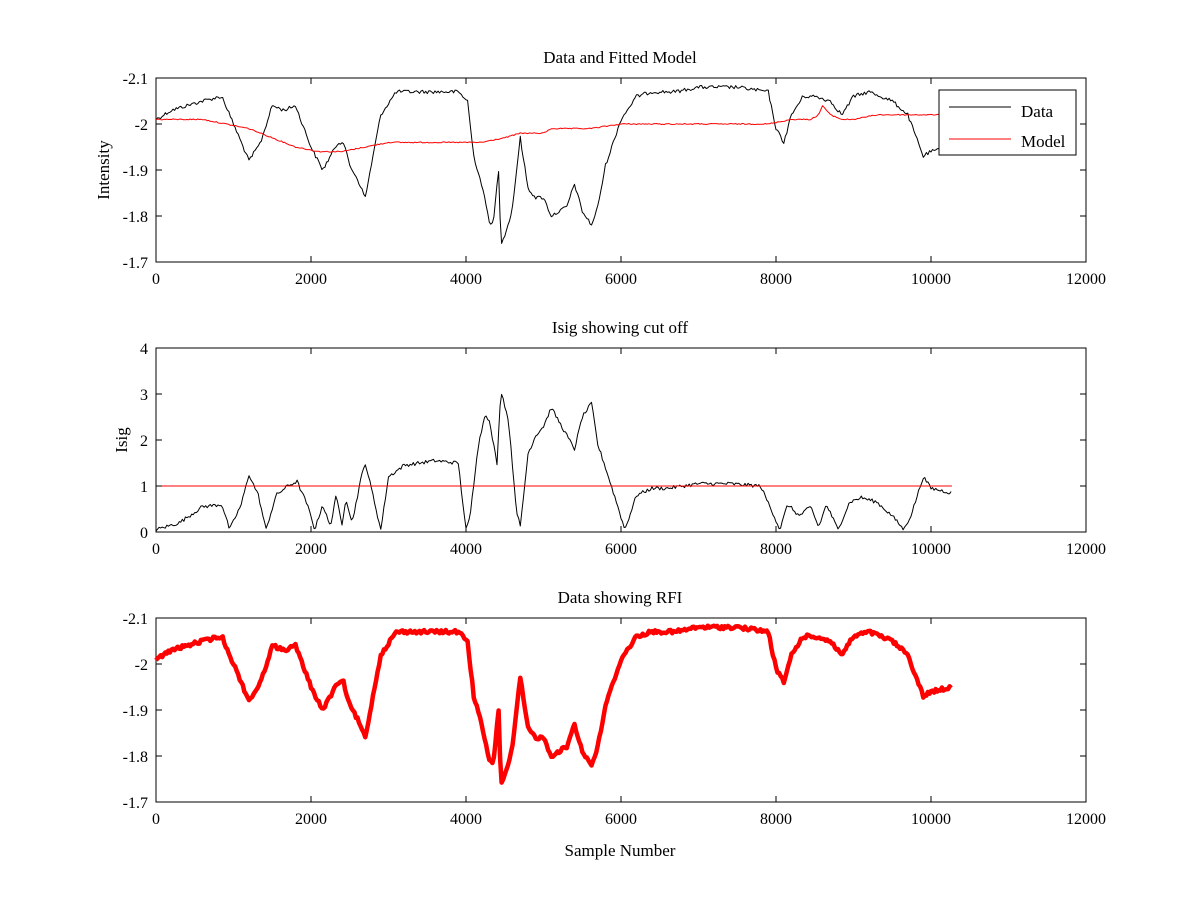 The width and height of the screenshot is (1200, 900). I want to click on legend-model-label: Model, so click(1043, 141).